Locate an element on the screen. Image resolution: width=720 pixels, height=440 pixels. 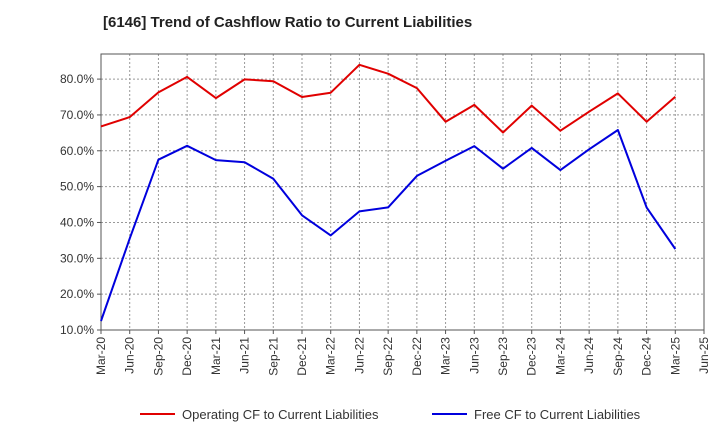
y-tick-label: 70.0% is located at coordinates (77, 115).